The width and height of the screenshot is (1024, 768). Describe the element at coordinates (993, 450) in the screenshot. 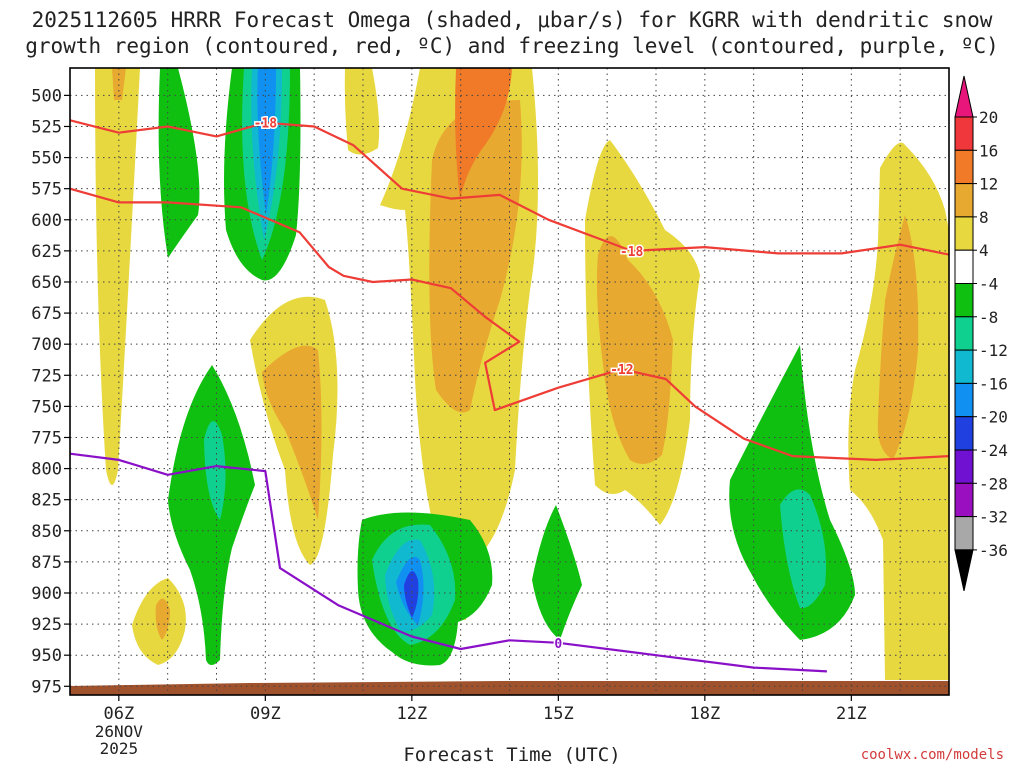

I see `colorbar-label: -24` at that location.